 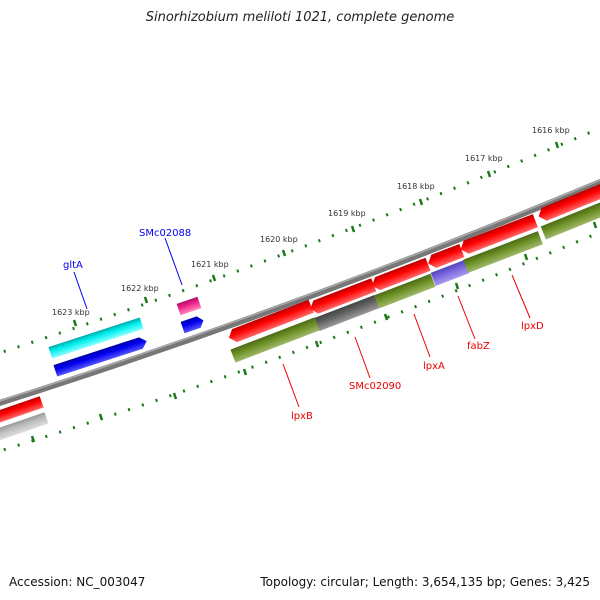 What do you see at coordinates (362, 357) in the screenshot?
I see `leader-SMc02090` at bounding box center [362, 357].